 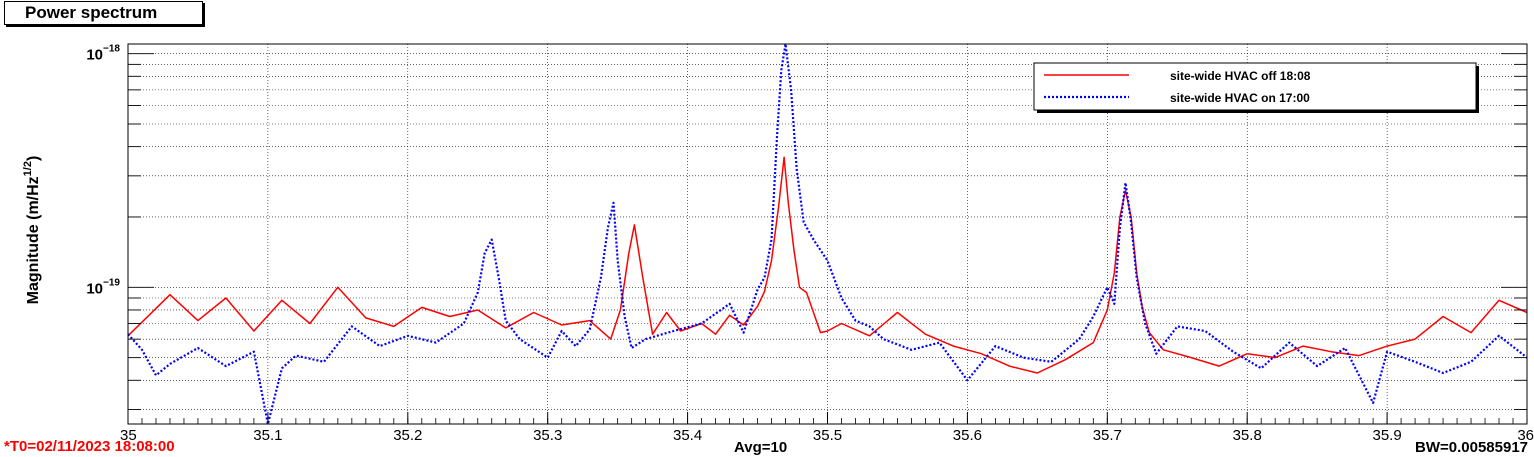 What do you see at coordinates (1471, 447) in the screenshot?
I see `bandwidth-label: BW=0.00585917` at bounding box center [1471, 447].